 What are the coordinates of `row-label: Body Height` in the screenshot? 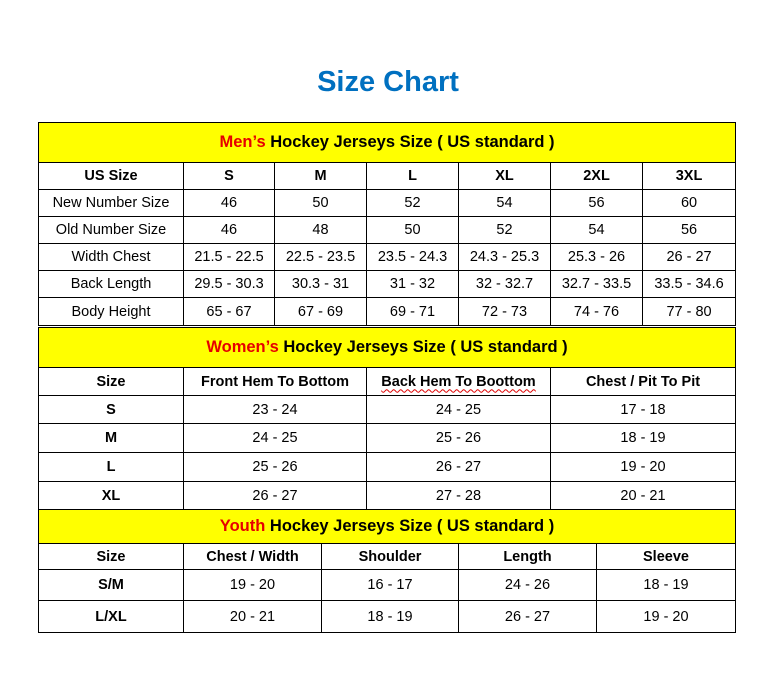 It's located at (111, 311).